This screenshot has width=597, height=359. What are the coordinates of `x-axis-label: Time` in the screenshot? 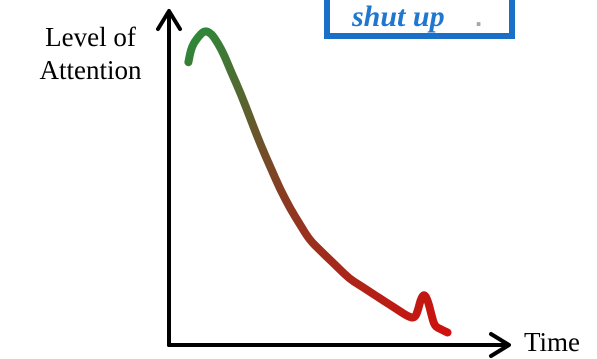 It's located at (552, 342).